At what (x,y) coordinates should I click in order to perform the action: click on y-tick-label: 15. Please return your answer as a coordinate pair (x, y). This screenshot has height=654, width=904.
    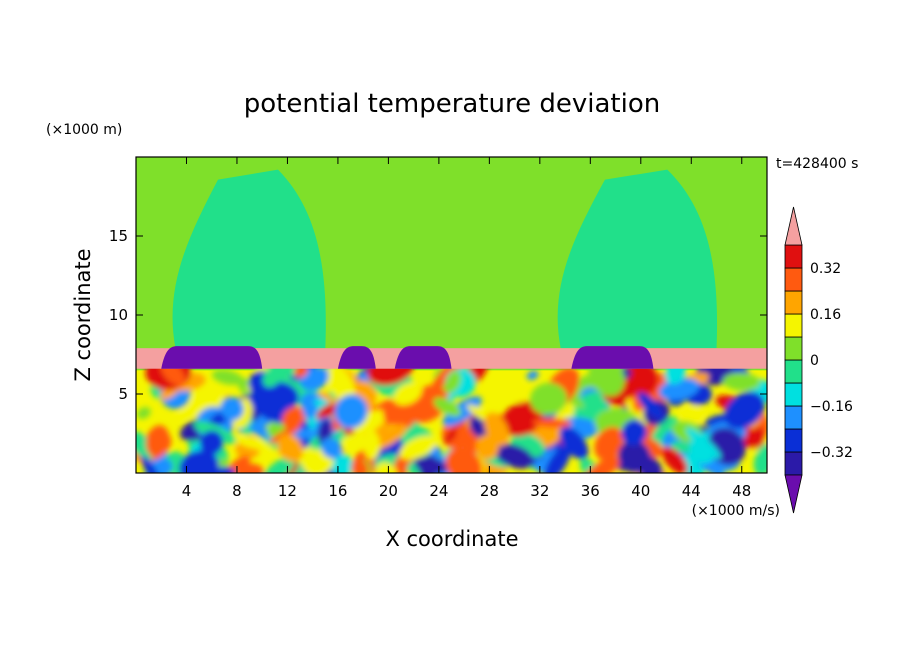
    Looking at the image, I should click on (118, 236).